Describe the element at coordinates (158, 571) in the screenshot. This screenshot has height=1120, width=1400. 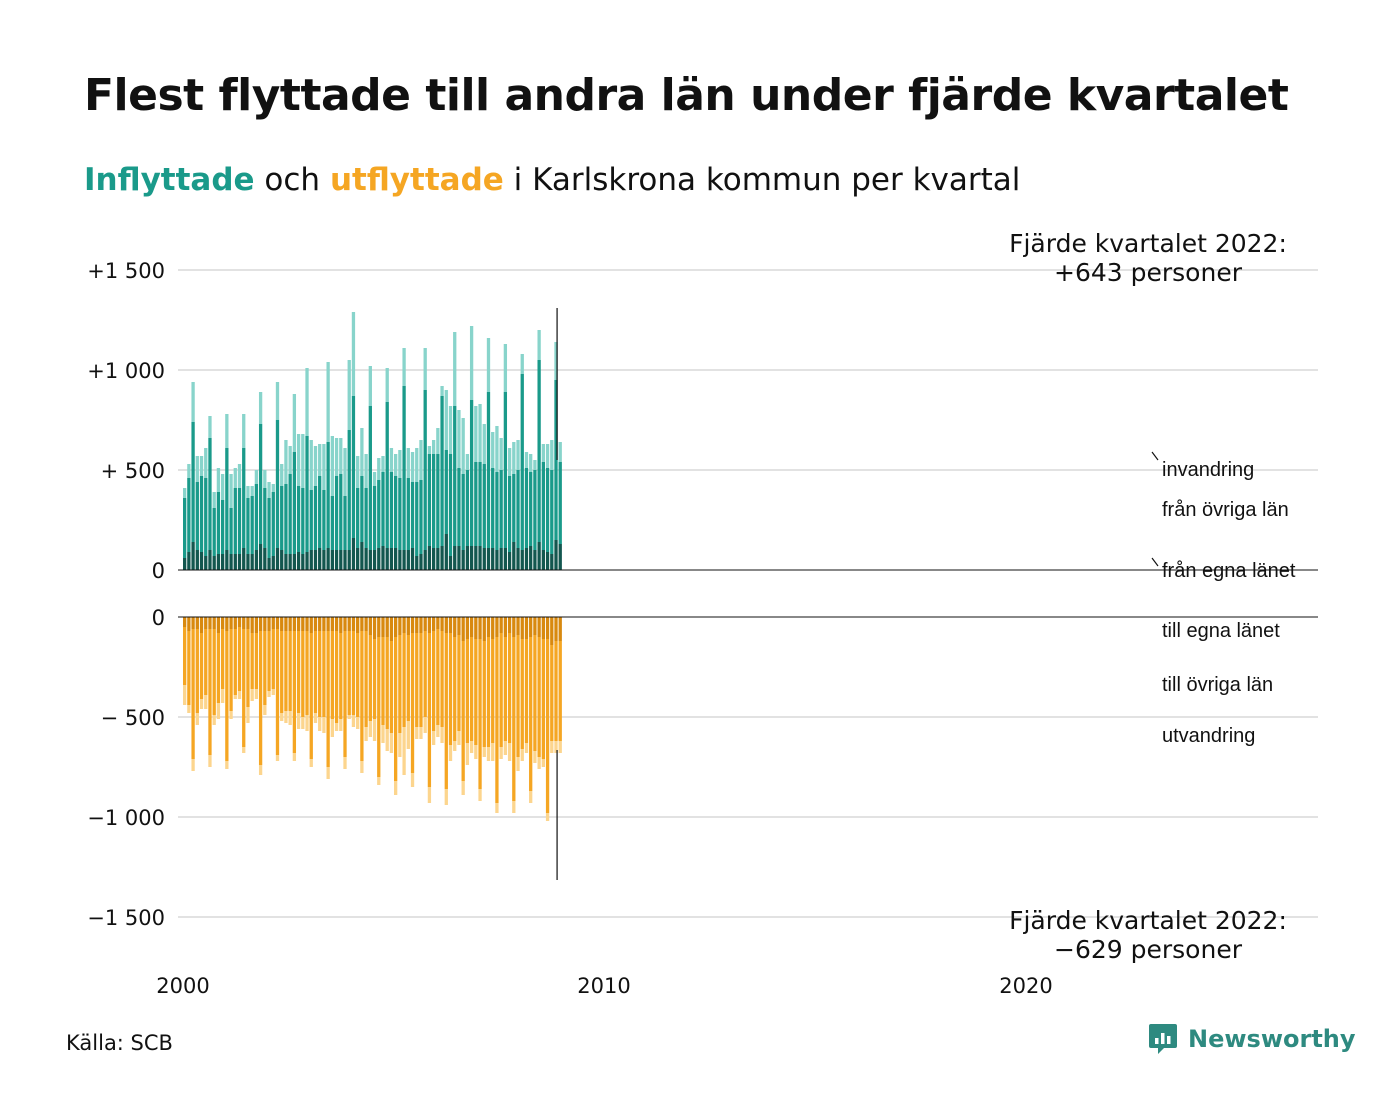
I see `y-tick-label: 0` at that location.